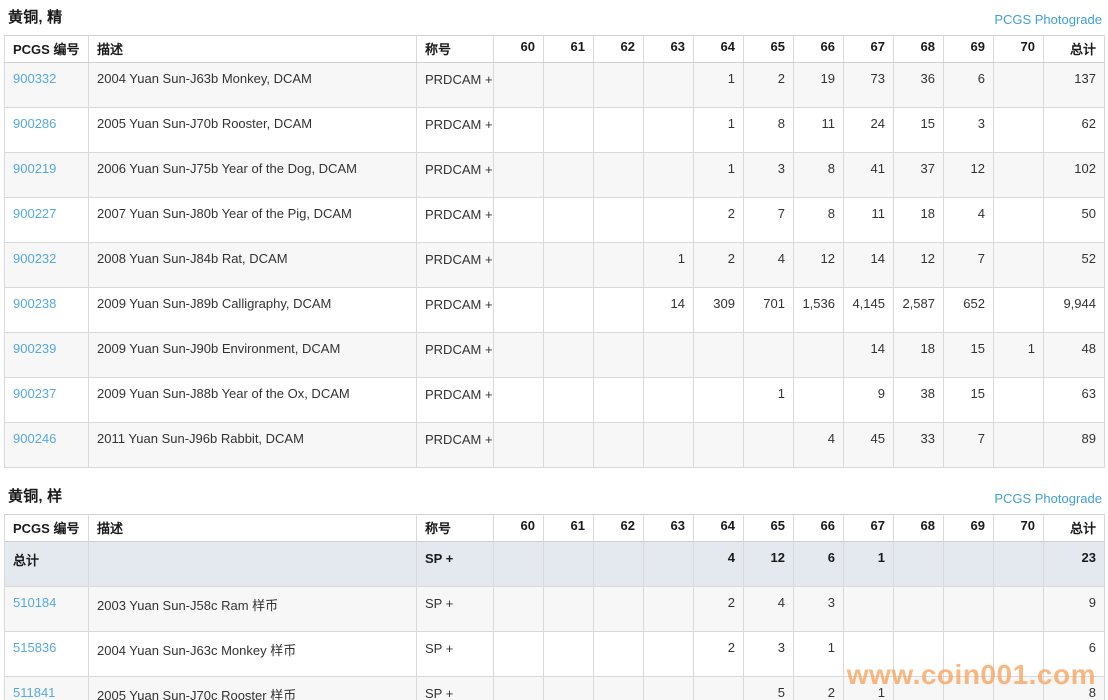 The width and height of the screenshot is (1108, 700). I want to click on grade-count-cell-66: 11, so click(818, 130).